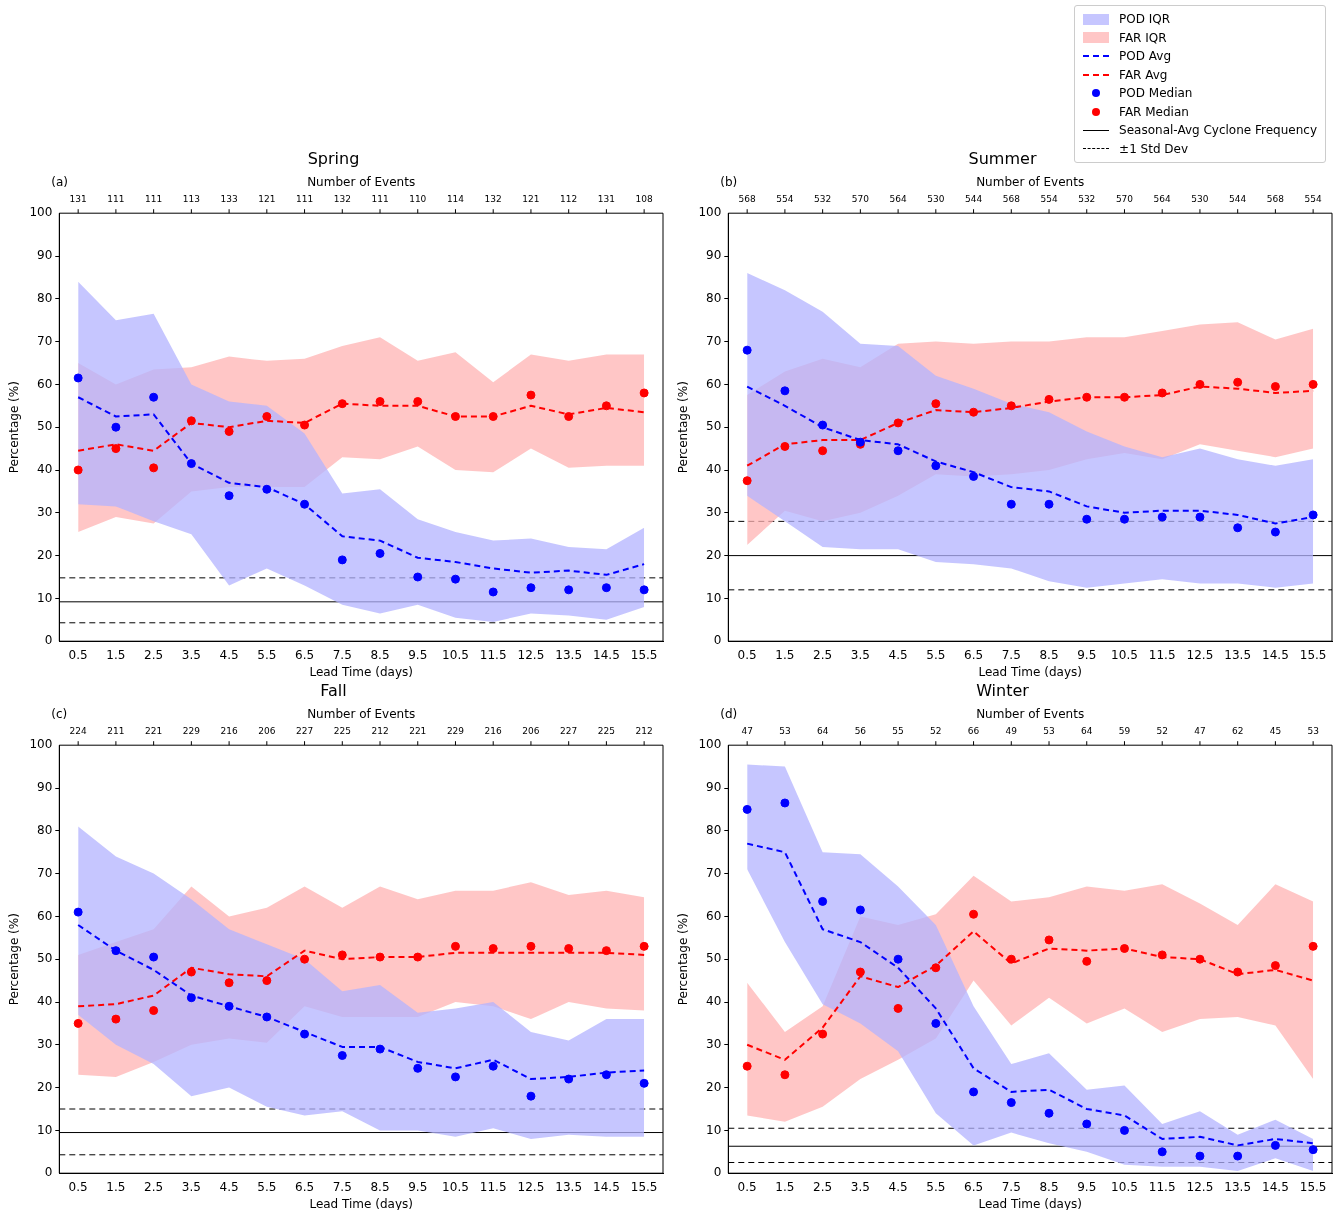  Describe the element at coordinates (973, 199) in the screenshot. I see `text: 544` at that location.